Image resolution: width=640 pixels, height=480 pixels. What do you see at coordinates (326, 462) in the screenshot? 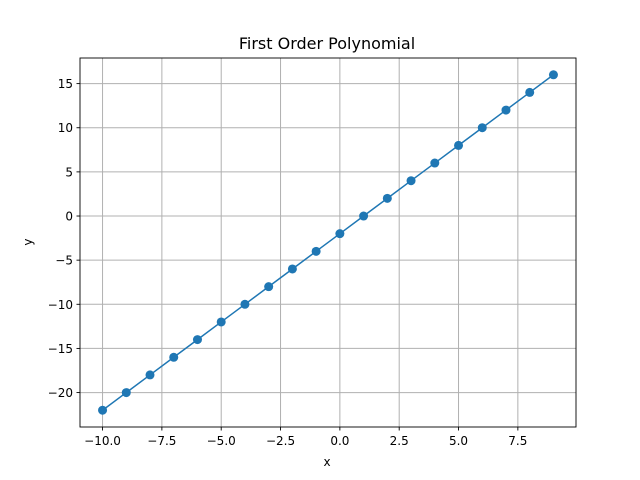
I see `x-axis-label: x` at bounding box center [326, 462].